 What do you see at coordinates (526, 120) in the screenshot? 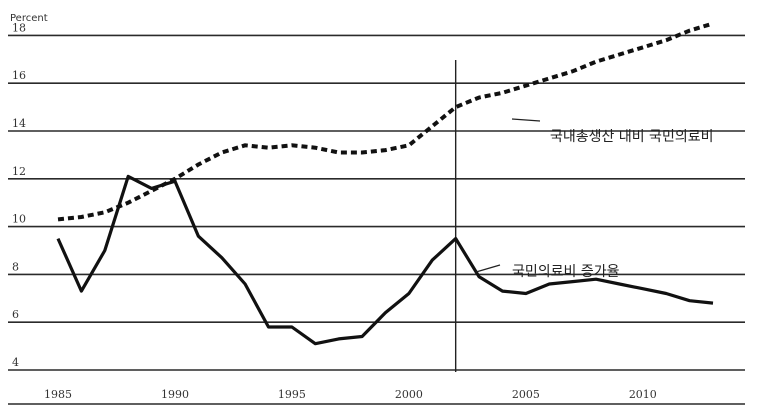
I see `leader-line-gdp-ratio` at bounding box center [526, 120].